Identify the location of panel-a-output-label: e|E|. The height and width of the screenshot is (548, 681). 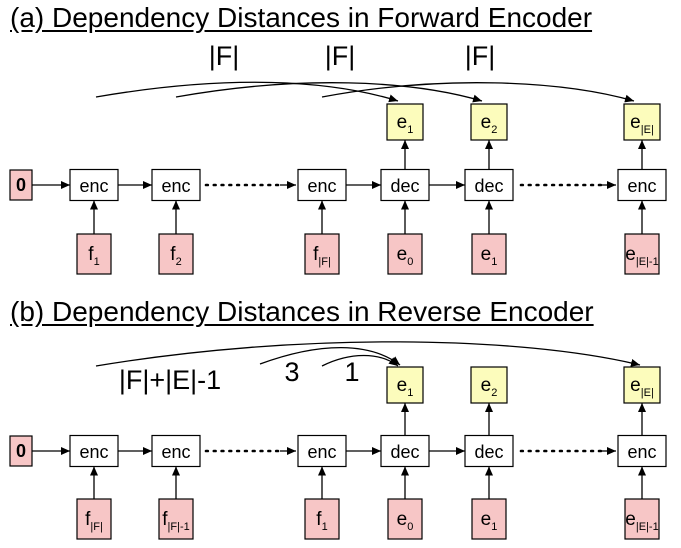
(642, 124).